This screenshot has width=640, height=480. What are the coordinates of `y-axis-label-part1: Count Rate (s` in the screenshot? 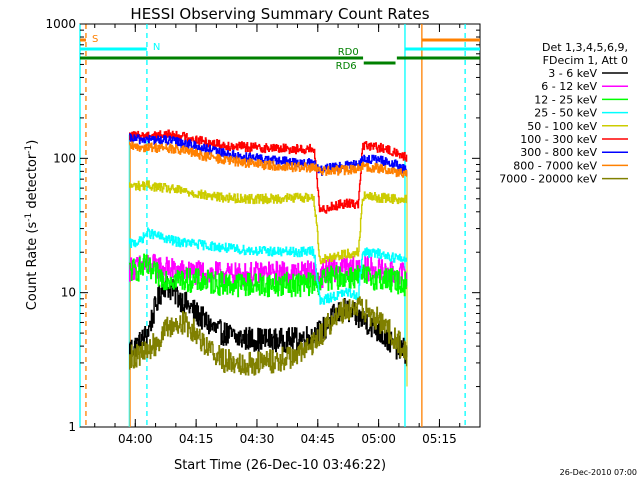 It's located at (32, 266).